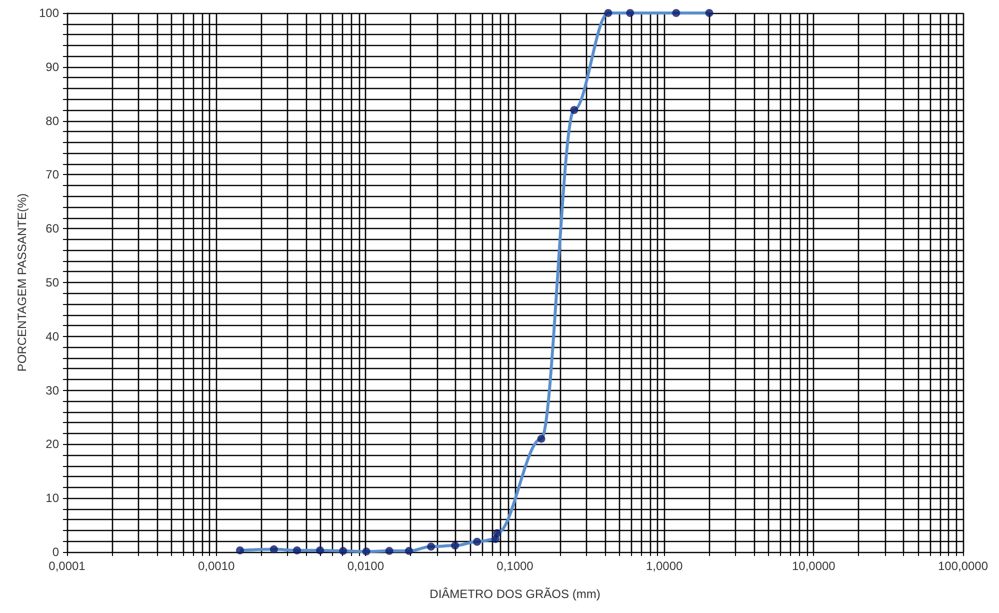  I want to click on x-tick-label: 10,0000, so click(814, 566).